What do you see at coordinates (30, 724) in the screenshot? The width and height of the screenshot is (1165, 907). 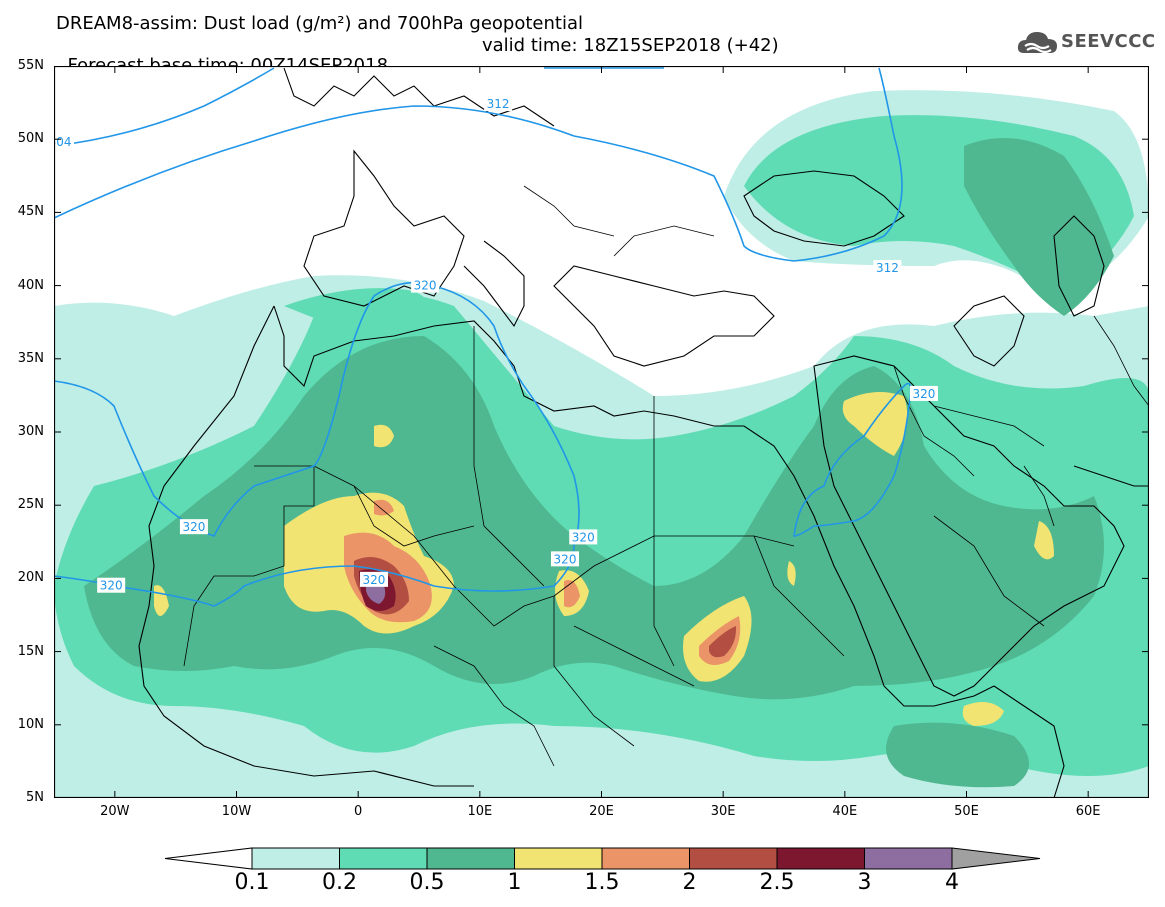 I see `lat-label: 10N` at bounding box center [30, 724].